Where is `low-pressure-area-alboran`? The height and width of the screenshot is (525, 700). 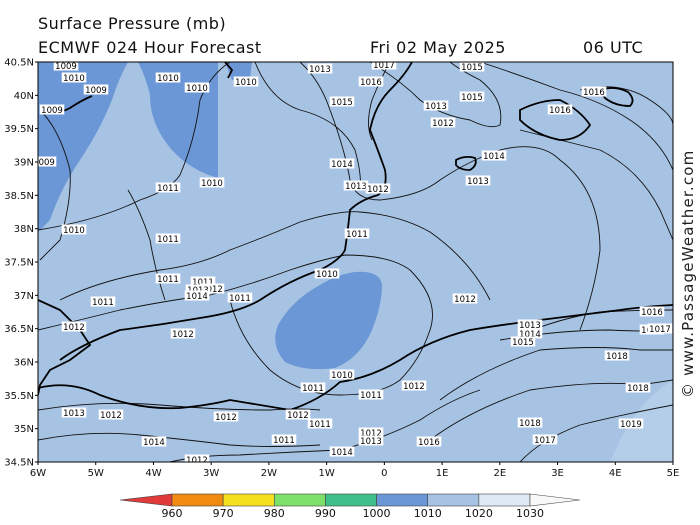 low-pressure-area-alboran is located at coordinates (328, 320).